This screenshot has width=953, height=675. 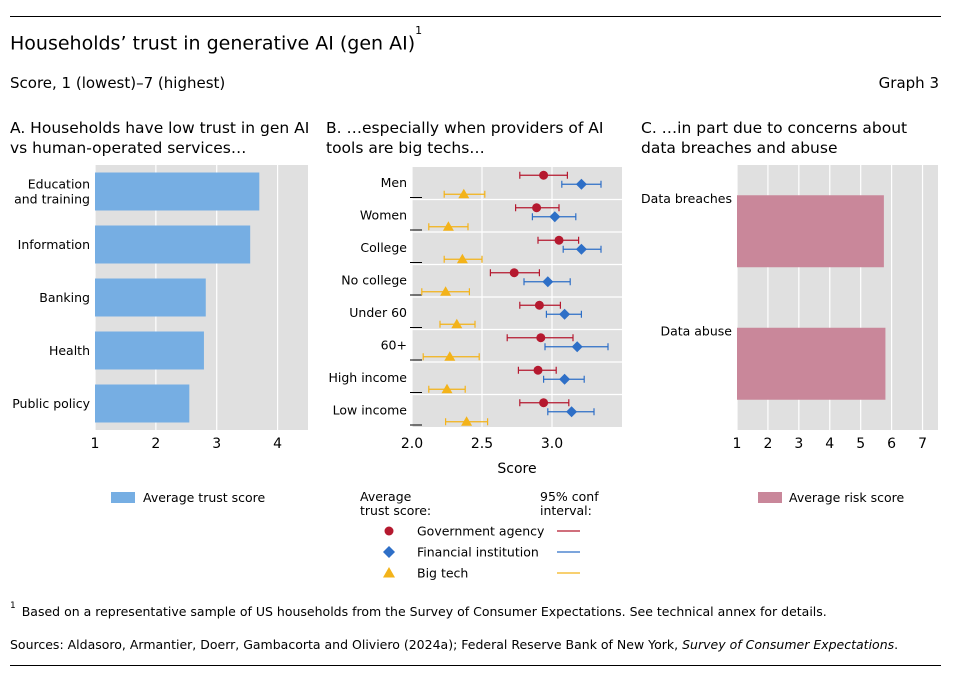 What do you see at coordinates (383, 215) in the screenshot?
I see `panel-b-category-label: Women` at bounding box center [383, 215].